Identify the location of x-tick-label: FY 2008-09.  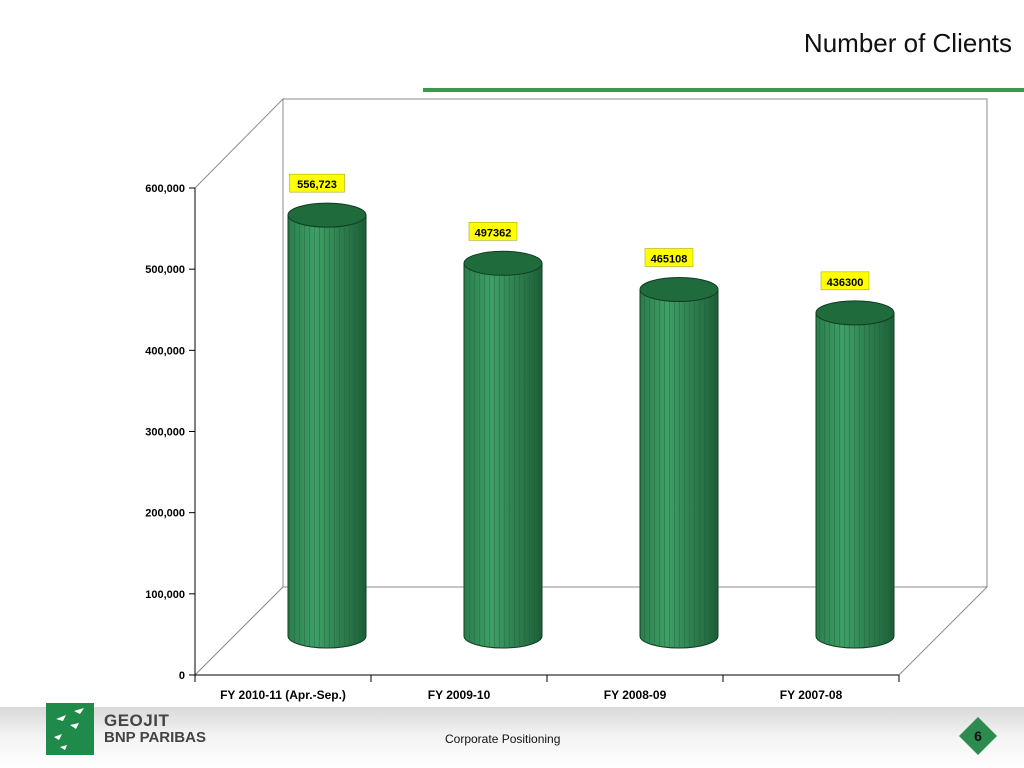
(635, 695).